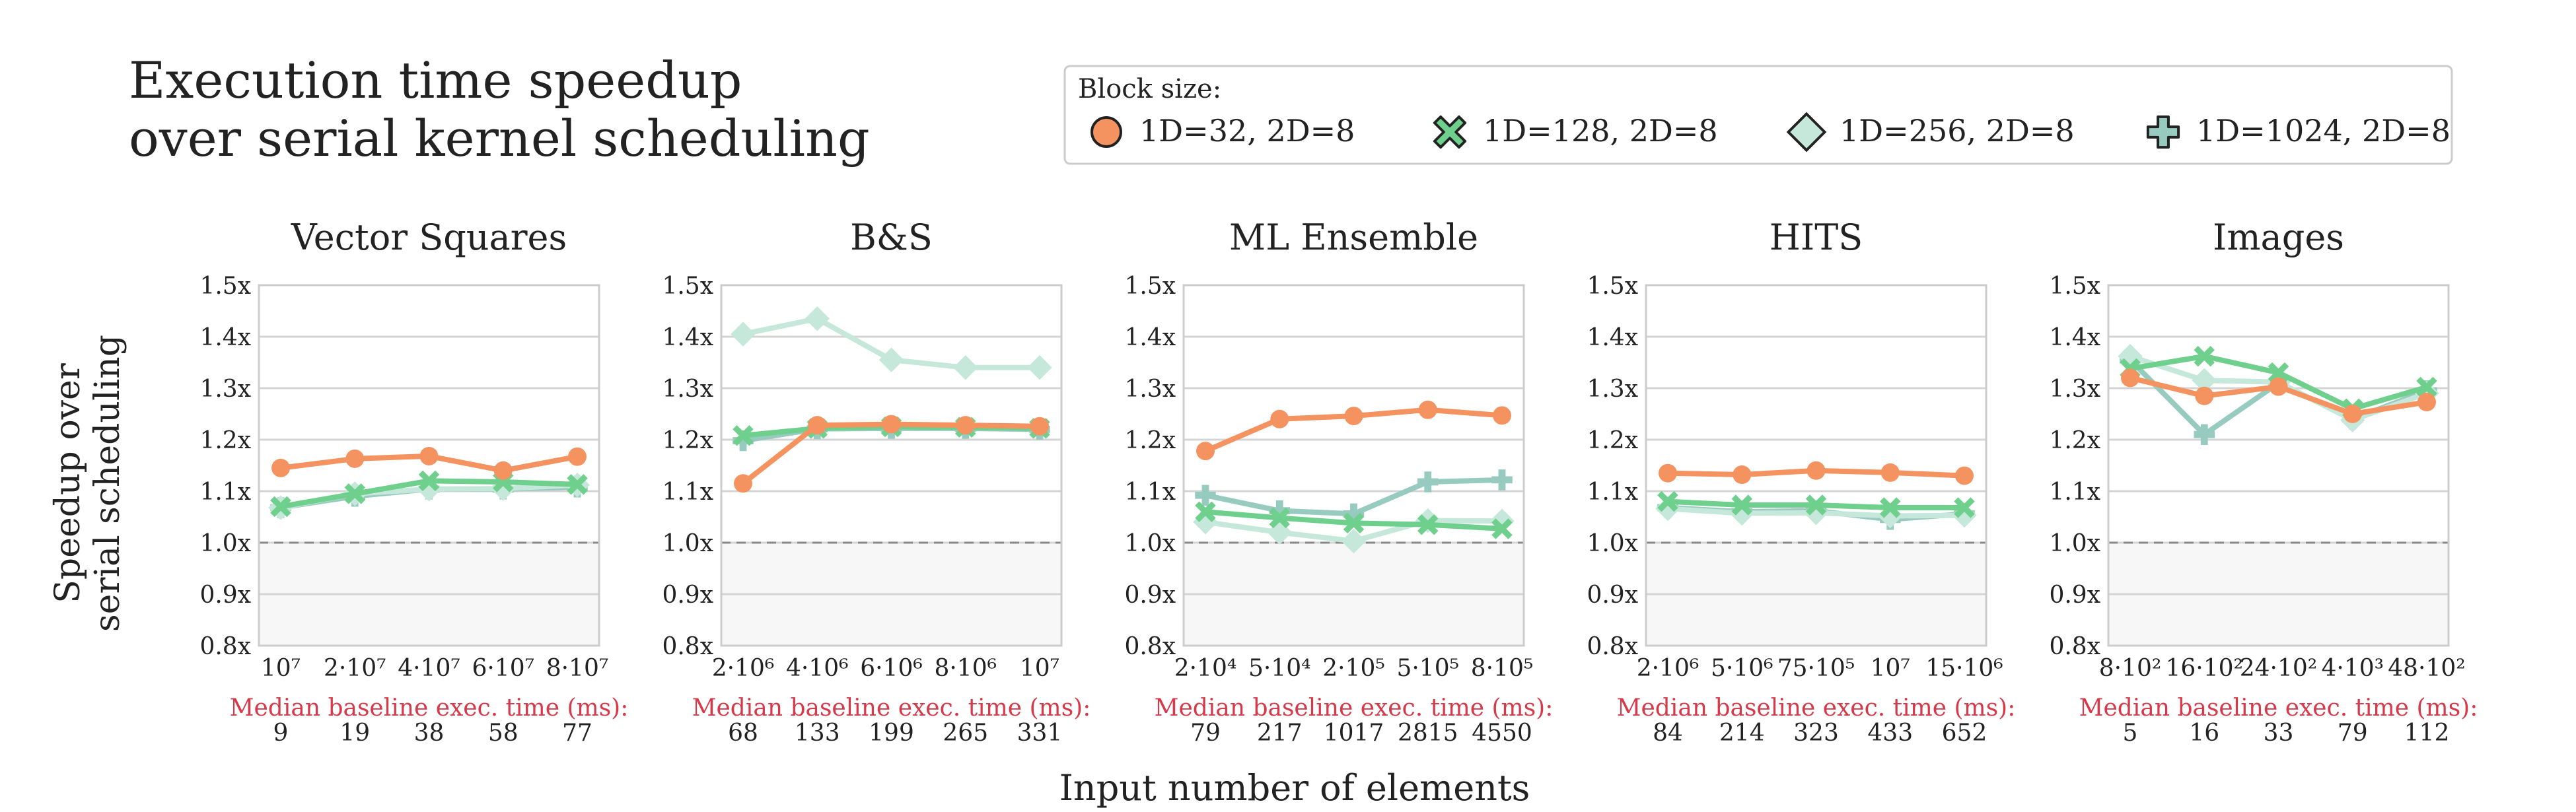 This screenshot has height=812, width=2576. What do you see at coordinates (2204, 734) in the screenshot?
I see `baseline-time-value: 16` at bounding box center [2204, 734].